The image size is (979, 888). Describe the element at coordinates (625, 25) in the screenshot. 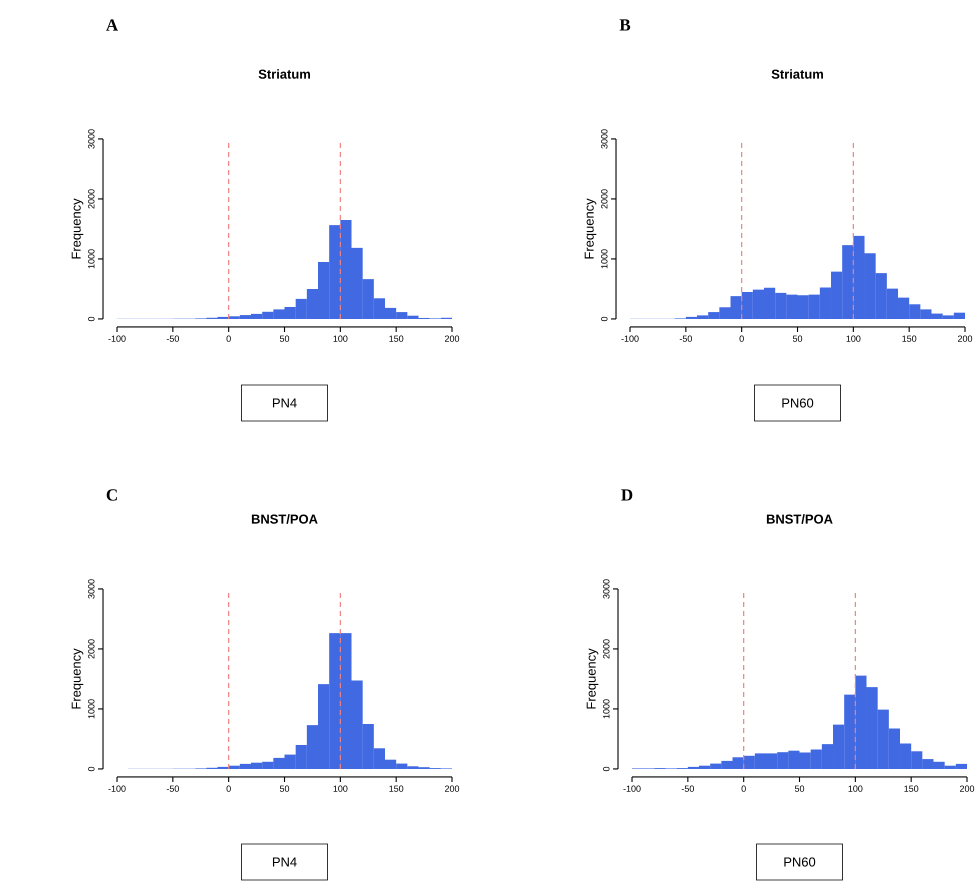

I see `text: B` at that location.